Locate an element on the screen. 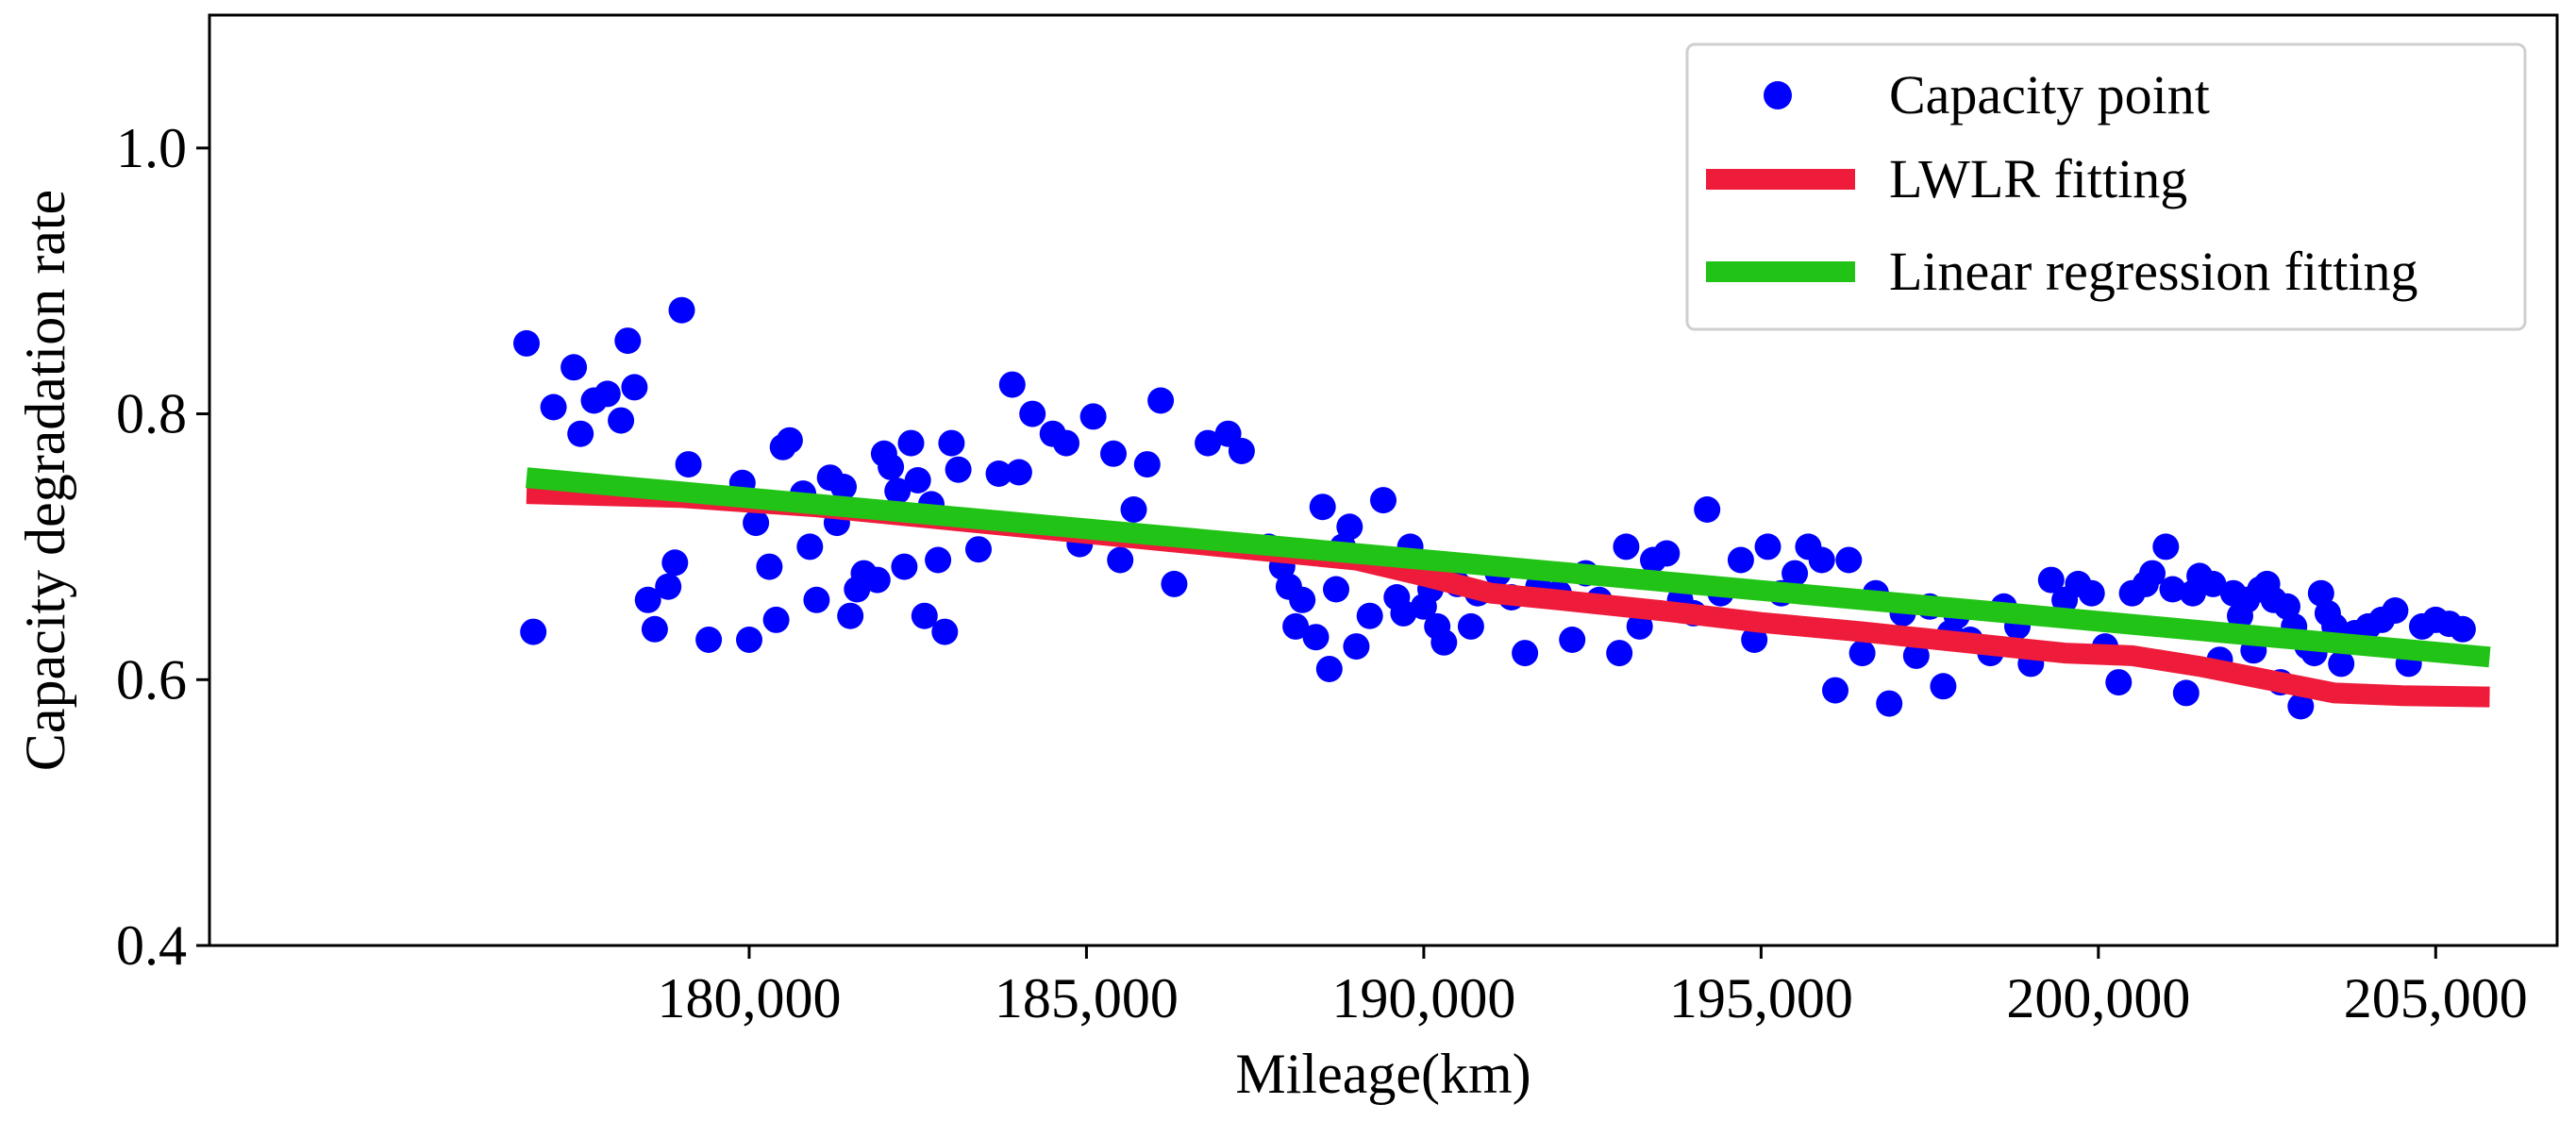 This screenshot has height=1121, width=2576. linear-regression-line is located at coordinates (1508, 567).